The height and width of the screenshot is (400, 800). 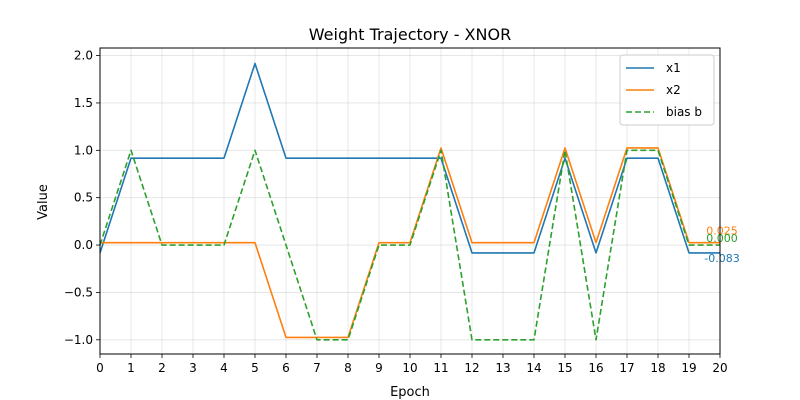 I want to click on x-tick-label: 8, so click(x=348, y=368).